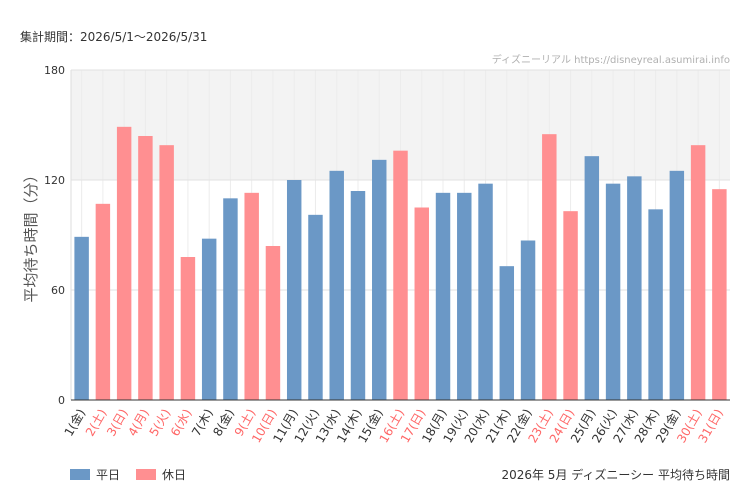  I want to click on chart-footer-title: 2026年 5月 ディズニーシー 平均待ち時間, so click(615, 475).